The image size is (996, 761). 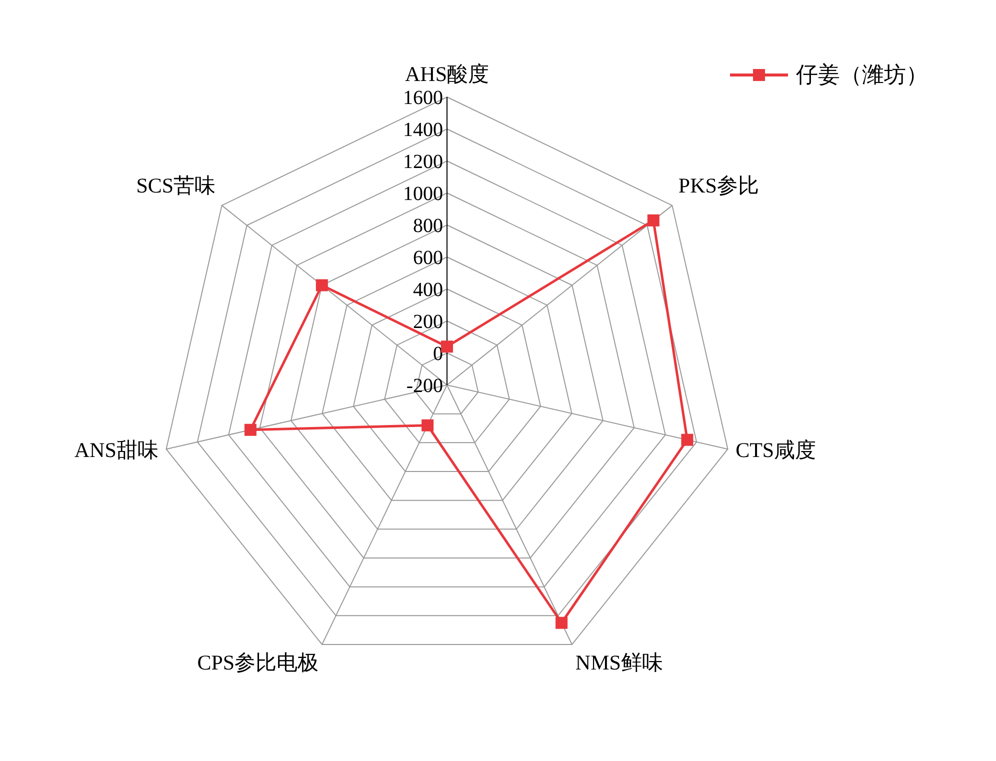 I want to click on spoke-label: SCS苦味, so click(x=176, y=185).